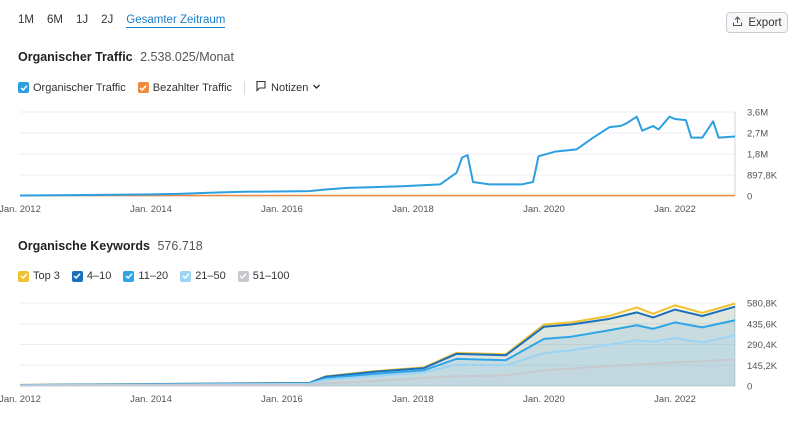  What do you see at coordinates (316, 88) in the screenshot?
I see `chevron-down-icon` at bounding box center [316, 88].